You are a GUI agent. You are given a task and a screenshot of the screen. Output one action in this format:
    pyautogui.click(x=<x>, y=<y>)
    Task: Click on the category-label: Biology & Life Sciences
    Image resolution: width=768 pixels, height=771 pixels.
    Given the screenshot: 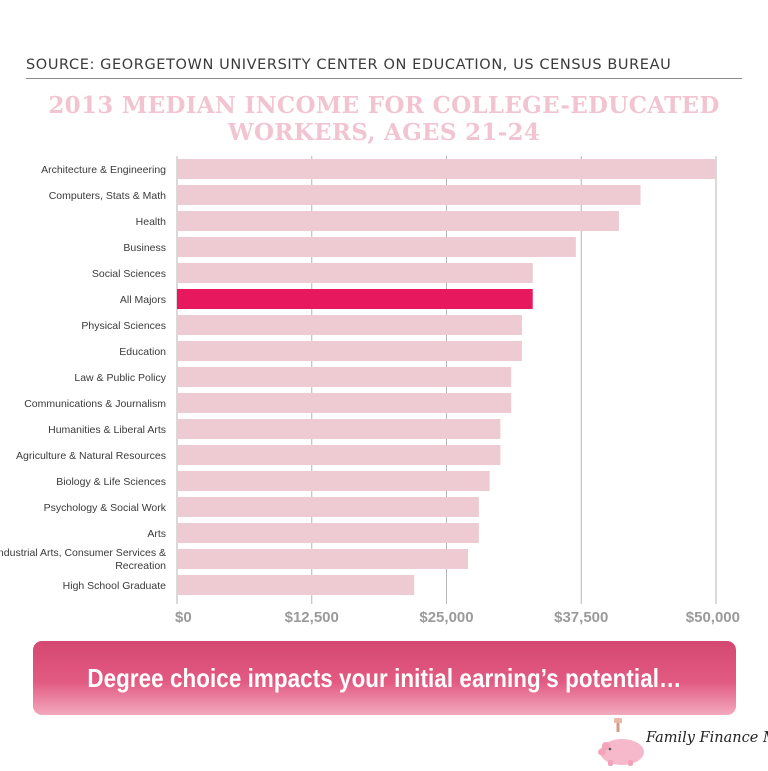 What is the action you would take?
    pyautogui.click(x=111, y=482)
    